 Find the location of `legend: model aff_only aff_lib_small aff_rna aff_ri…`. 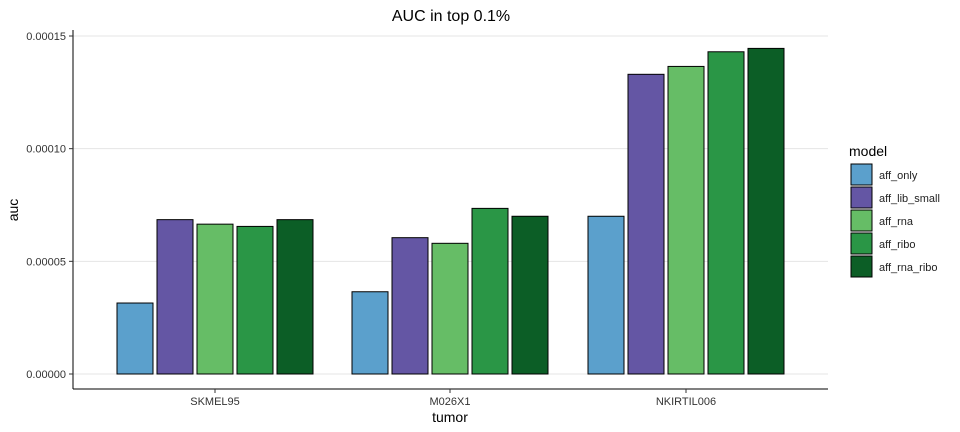

legend: model aff_only aff_lib_small aff_rna aff_ri… is located at coordinates (894, 210).